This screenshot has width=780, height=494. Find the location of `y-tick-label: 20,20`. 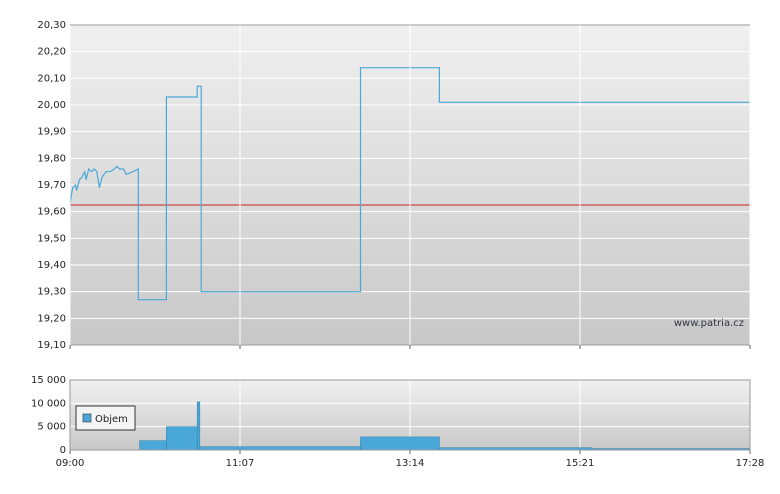

y-tick-label: 20,20 is located at coordinates (51, 52).